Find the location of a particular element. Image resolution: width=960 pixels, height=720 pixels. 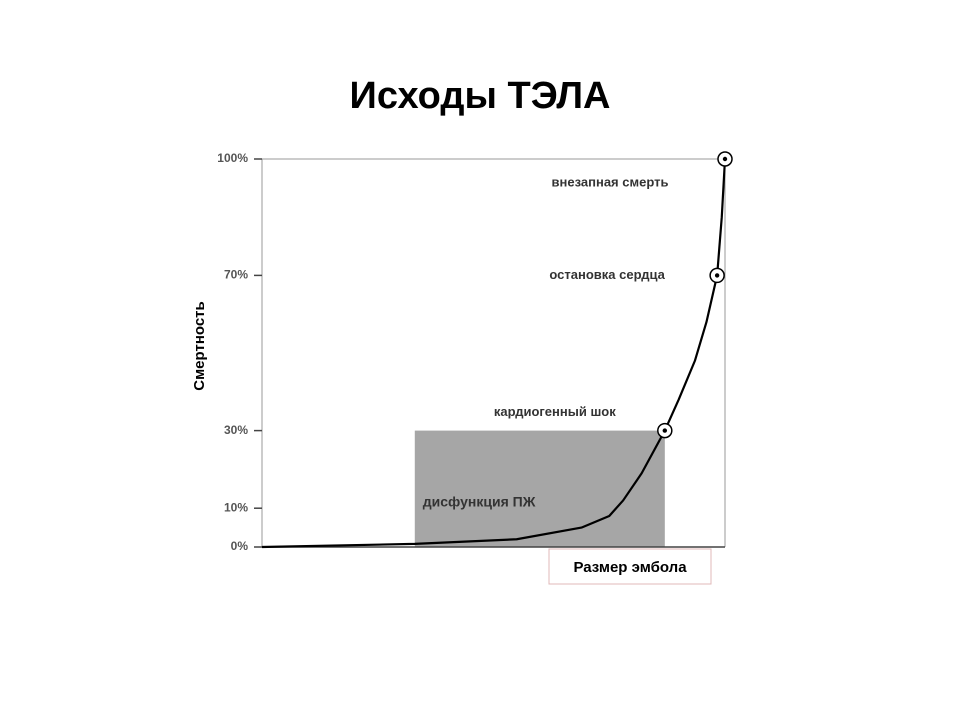

y-axis-label: Смертность is located at coordinates (199, 346).